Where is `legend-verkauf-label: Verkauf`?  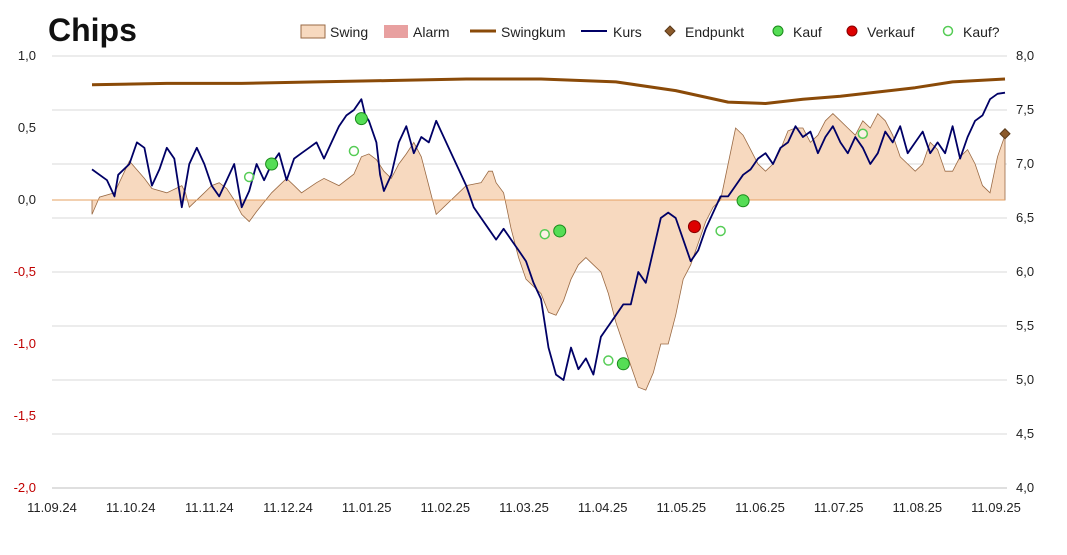
legend-verkauf-label: Verkauf is located at coordinates (891, 32).